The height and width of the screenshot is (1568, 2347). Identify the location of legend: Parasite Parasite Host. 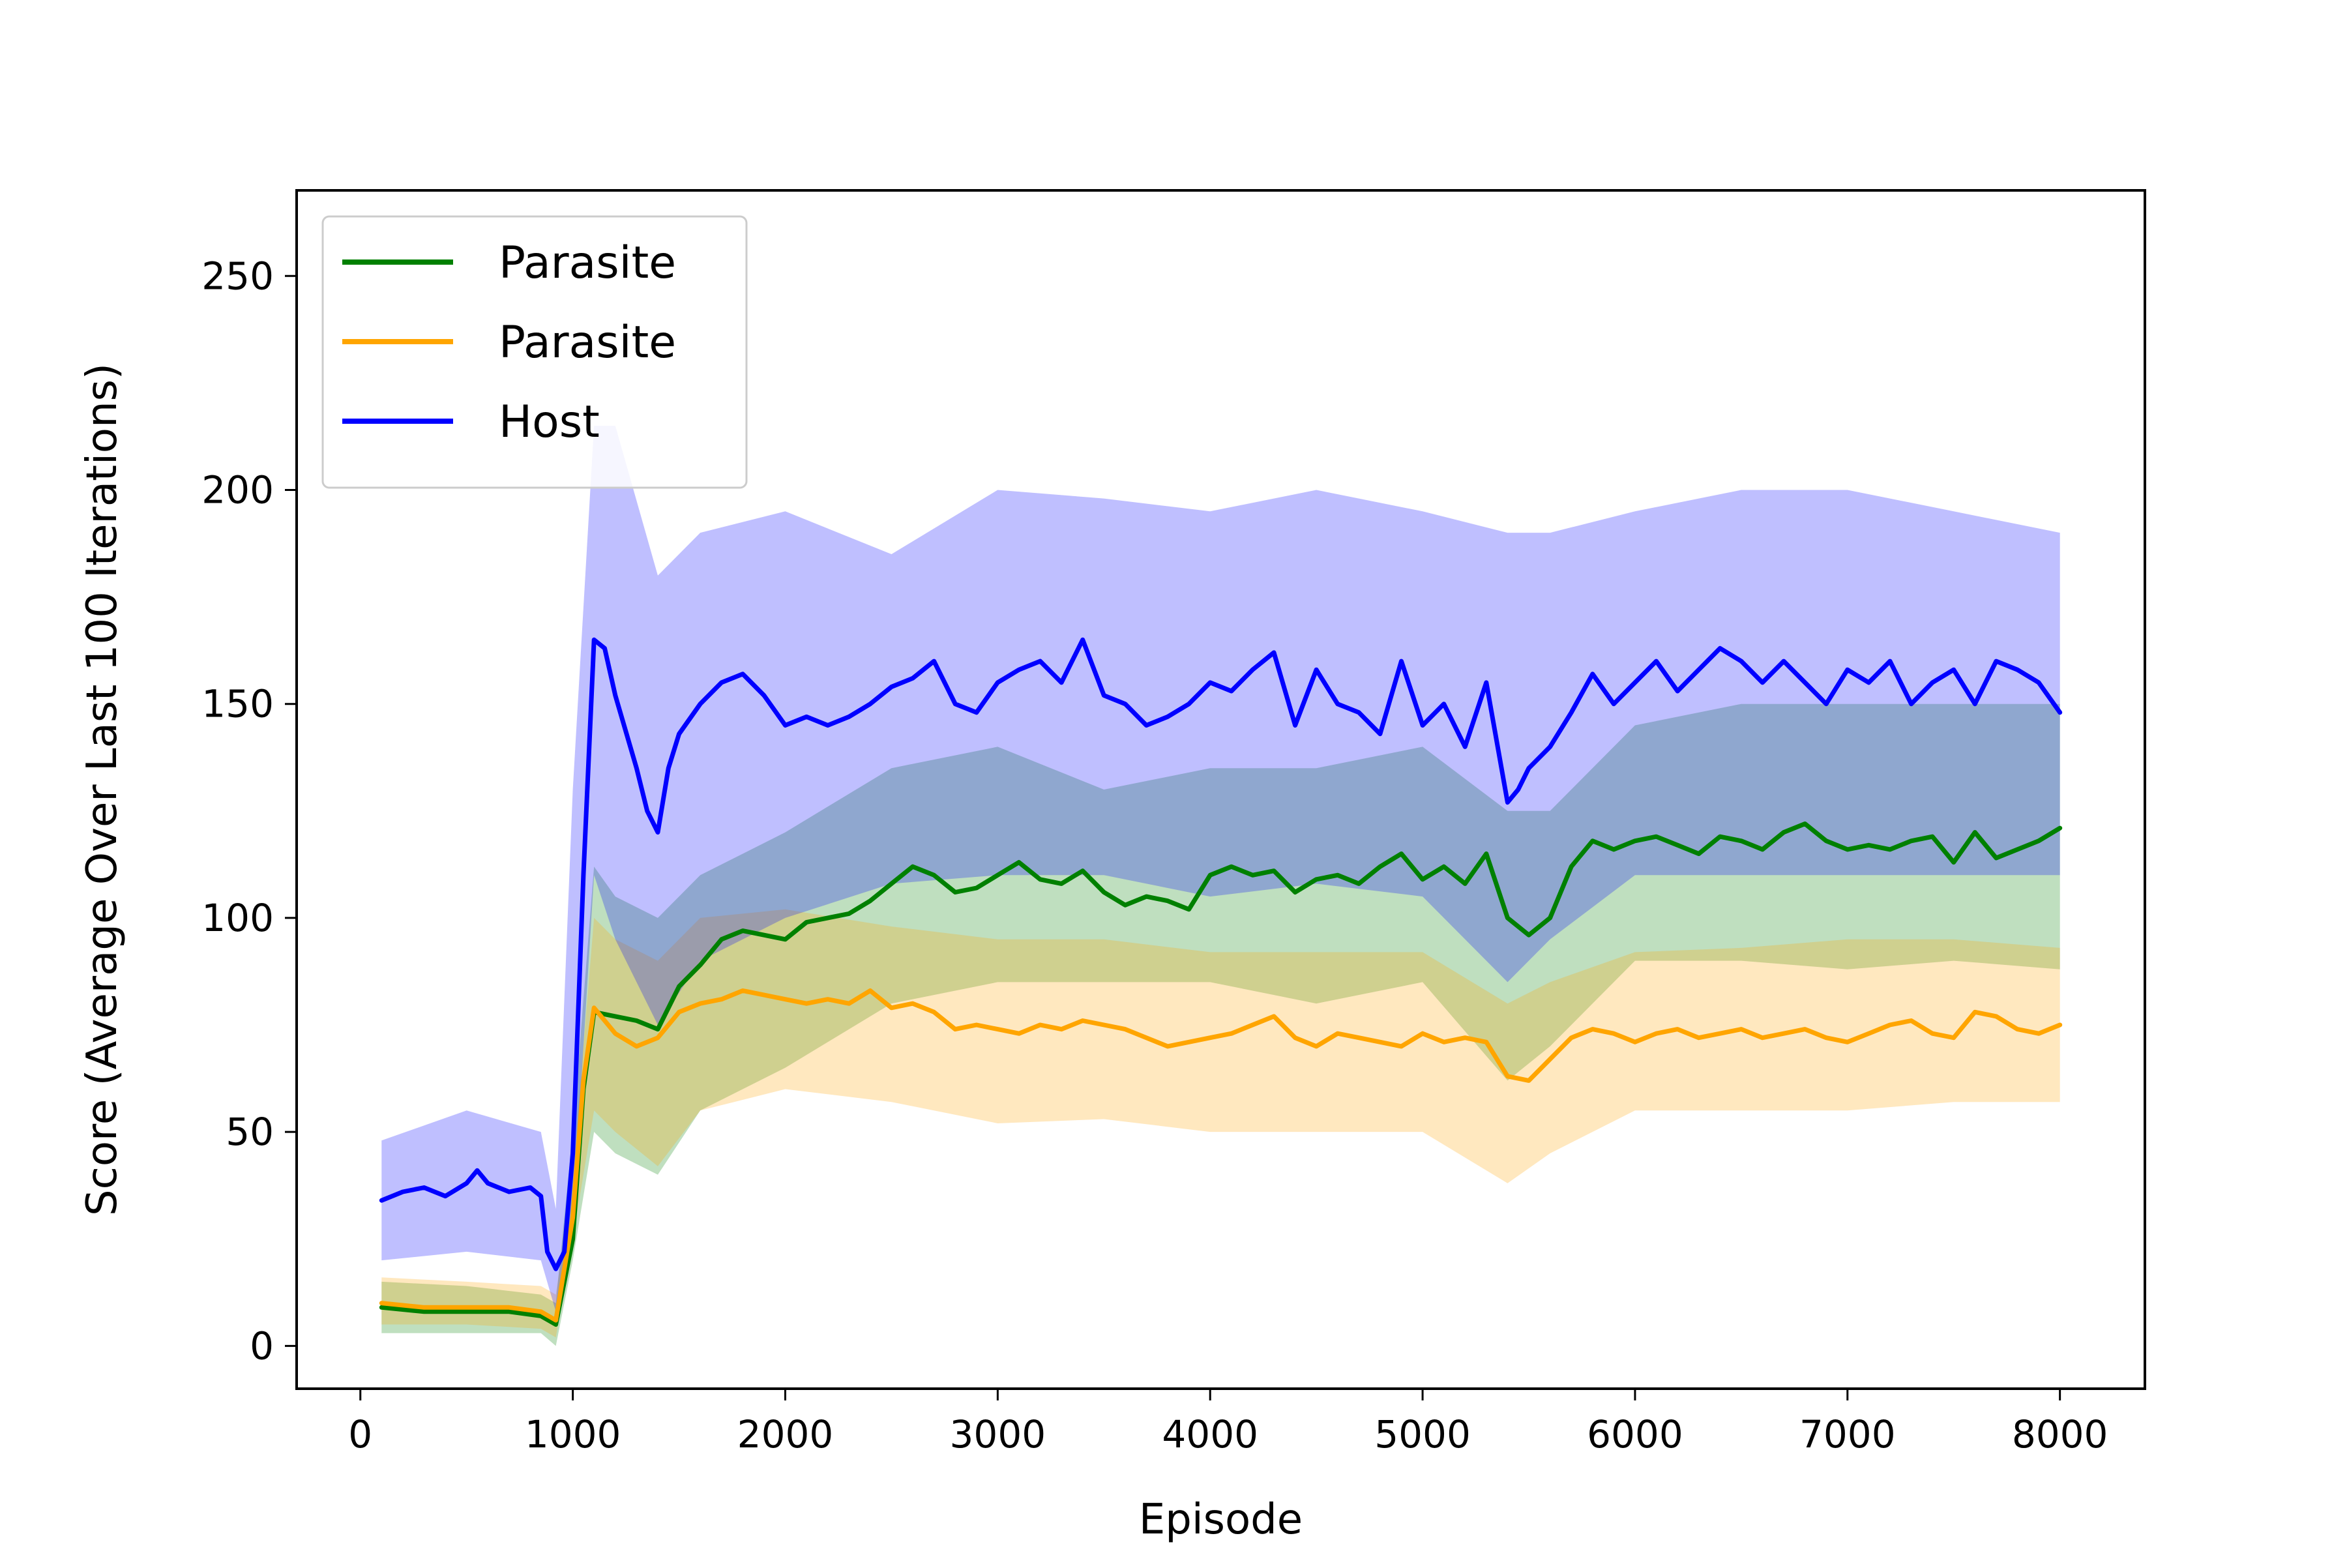
(534, 352).